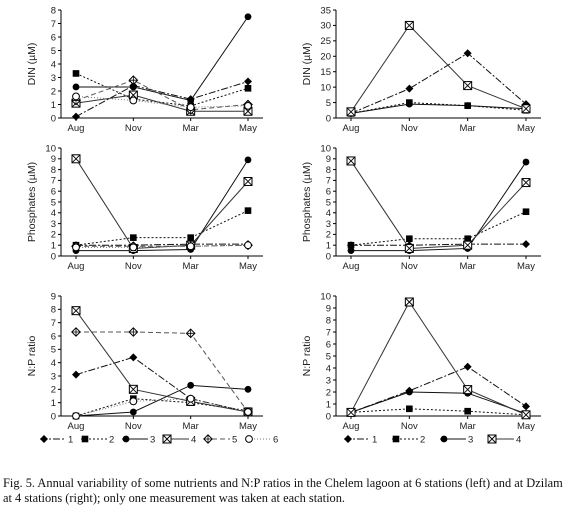  I want to click on legend-left: 1 2 3 4 5 6, so click(159, 440).